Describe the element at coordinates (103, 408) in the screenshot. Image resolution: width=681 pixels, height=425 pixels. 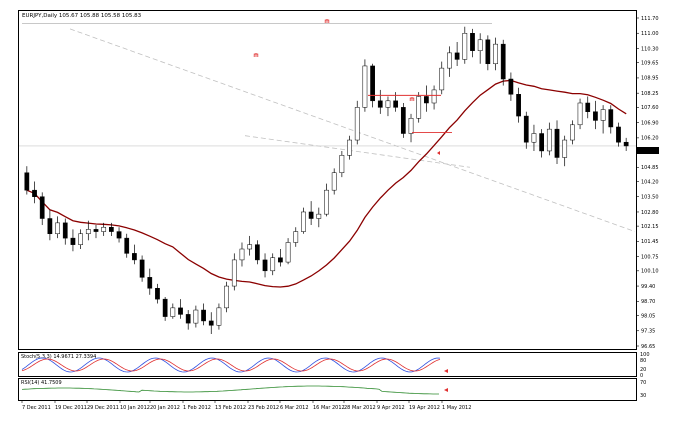
I see `x-tick-label: 29 Dec 2011` at that location.